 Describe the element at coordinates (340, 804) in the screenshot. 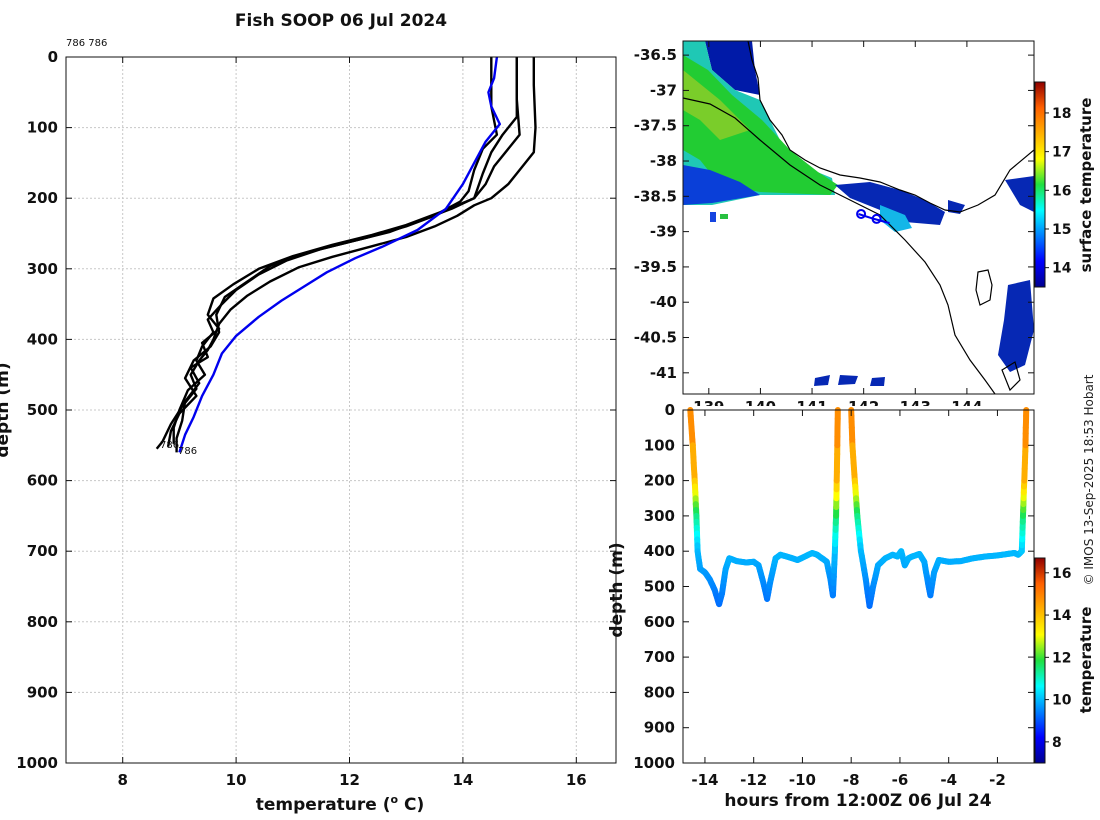

I see `profile-x-label: temperature (o C)` at that location.